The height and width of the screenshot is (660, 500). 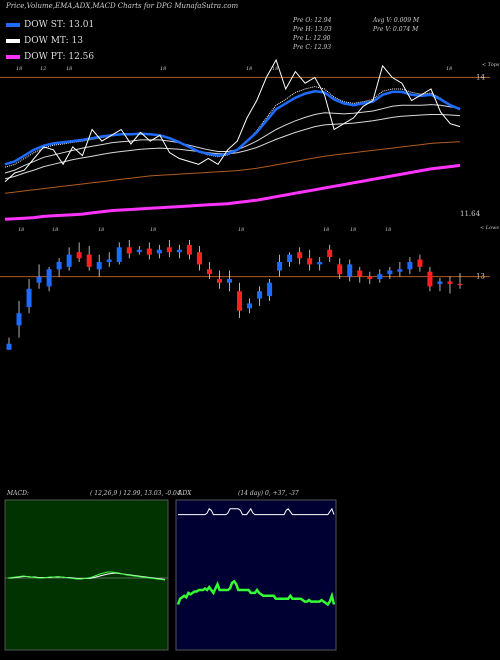 I want to click on ema-mid-lower-line, so click(x=232, y=147).